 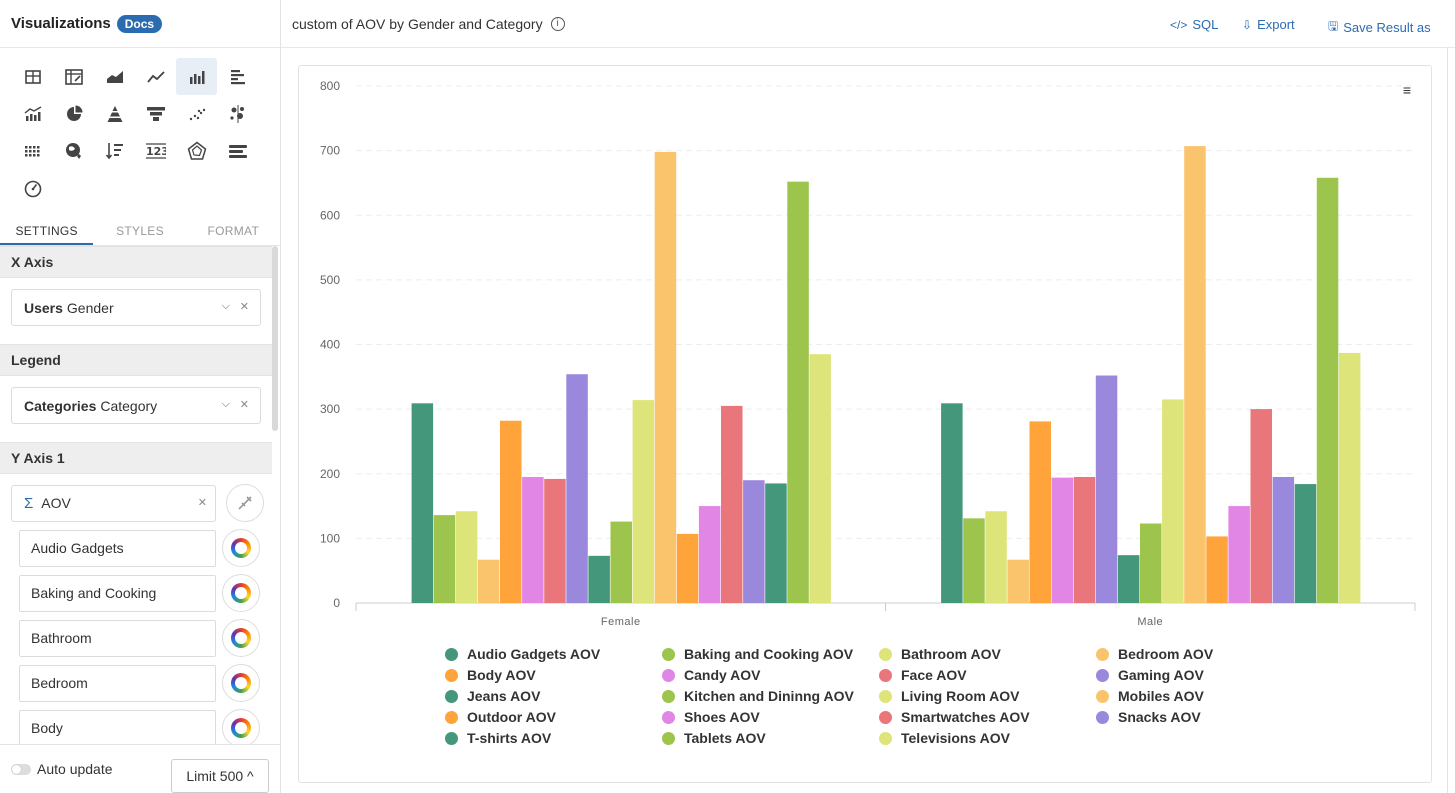 I want to click on legend-field-select: Categories Category ⌵ ✕, so click(x=136, y=405).